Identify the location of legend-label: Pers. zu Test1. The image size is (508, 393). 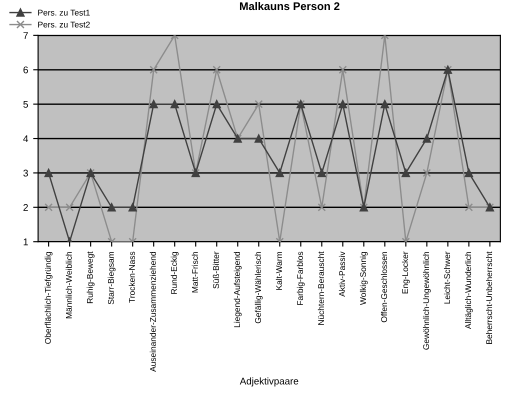
(64, 13).